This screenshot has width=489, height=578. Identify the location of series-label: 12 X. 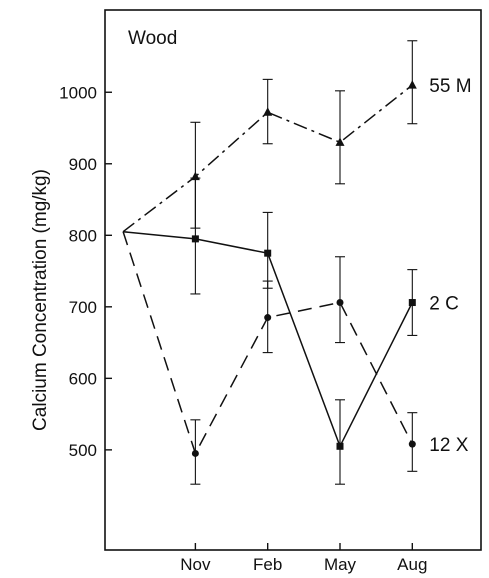
(448, 445).